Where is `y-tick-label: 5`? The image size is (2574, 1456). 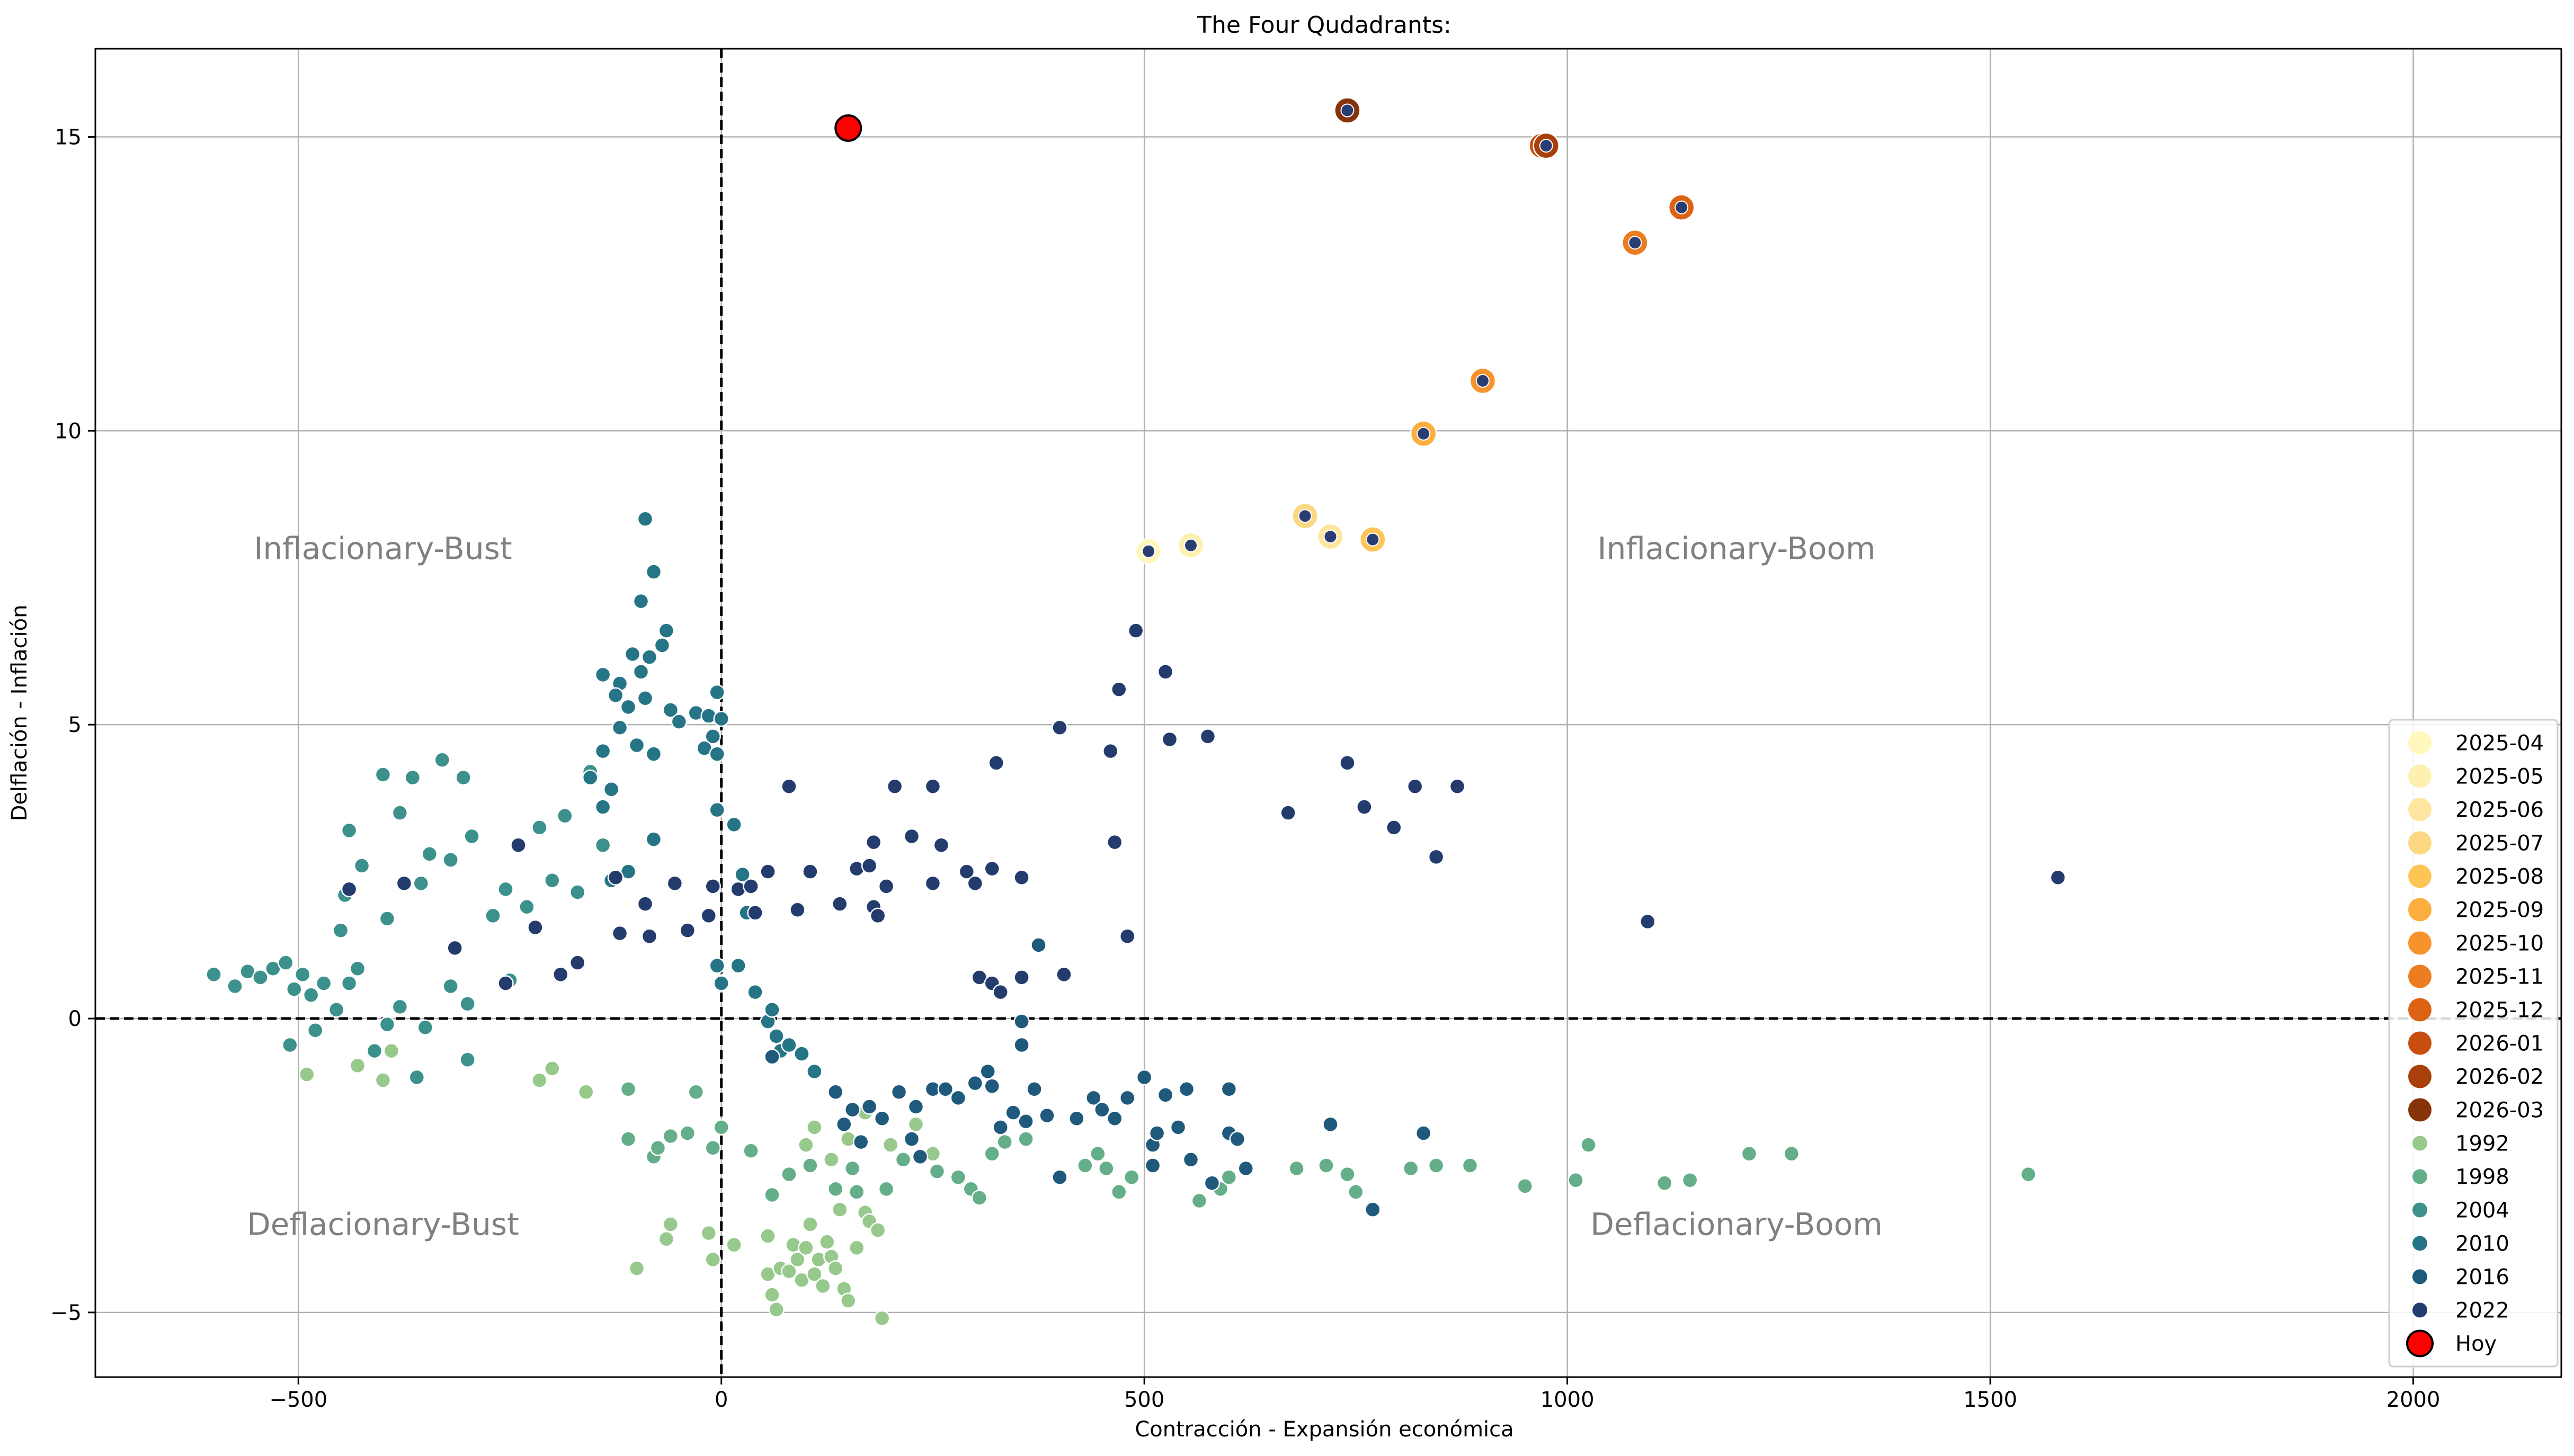
y-tick-label: 5 is located at coordinates (75, 725).